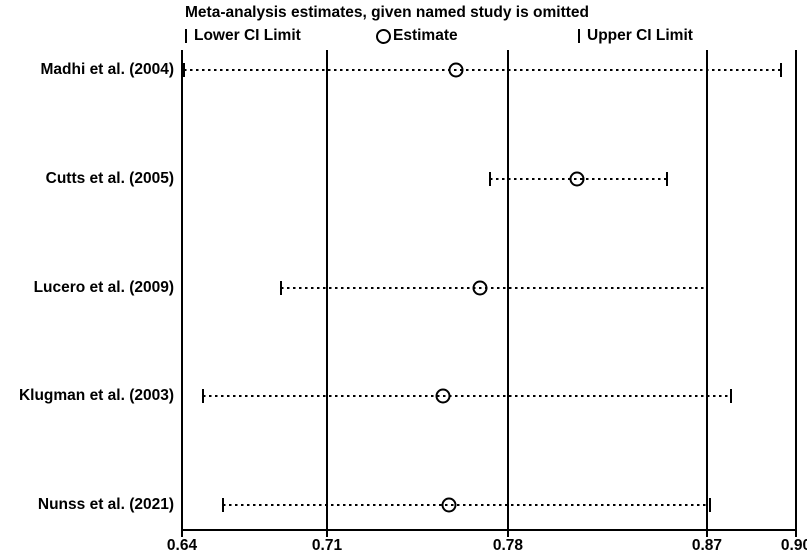  What do you see at coordinates (579, 36) in the screenshot?
I see `upper-ci-tick-icon` at bounding box center [579, 36].